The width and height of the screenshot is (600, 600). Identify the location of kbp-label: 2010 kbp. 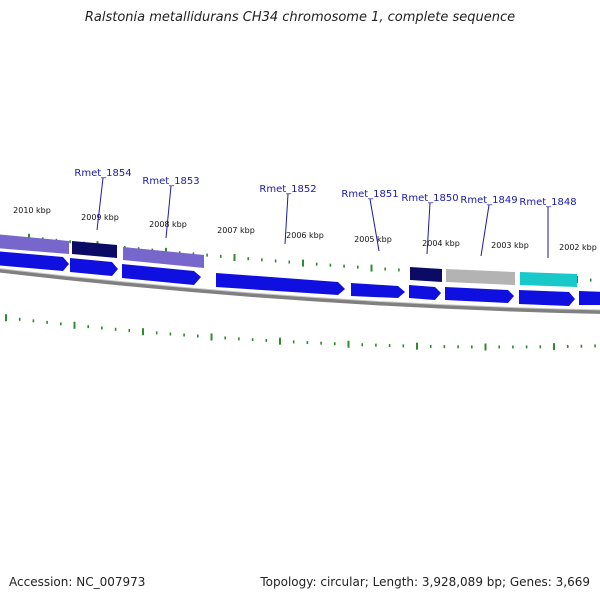
(32, 210).